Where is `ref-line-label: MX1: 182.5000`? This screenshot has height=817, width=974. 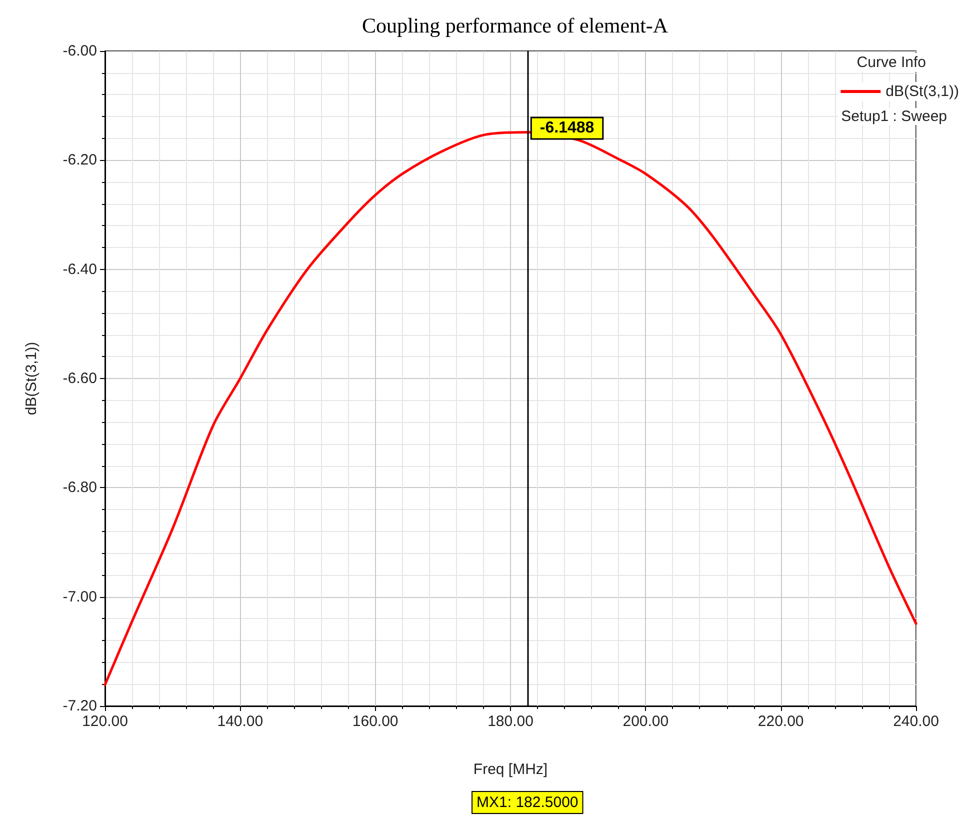
ref-line-label: MX1: 182.5000 is located at coordinates (527, 802).